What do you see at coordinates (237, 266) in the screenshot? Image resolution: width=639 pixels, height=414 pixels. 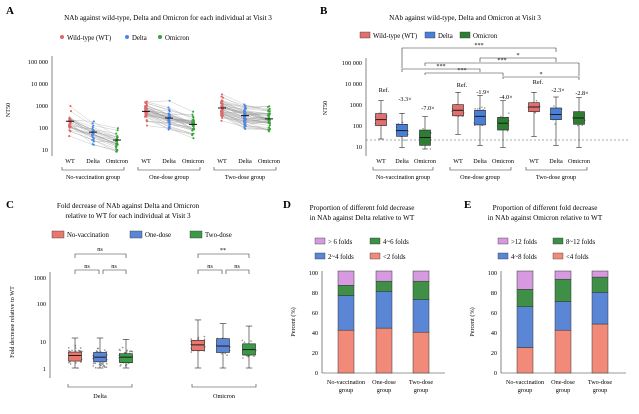 I see `sig-mark-c-6: ns` at bounding box center [237, 266].